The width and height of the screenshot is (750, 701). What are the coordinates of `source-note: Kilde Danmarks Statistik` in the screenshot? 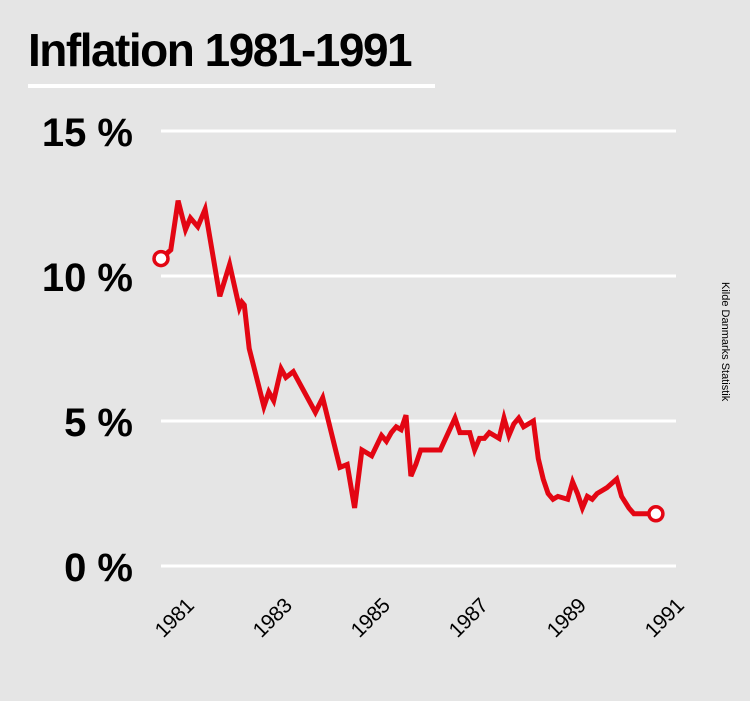 It's located at (725, 342).